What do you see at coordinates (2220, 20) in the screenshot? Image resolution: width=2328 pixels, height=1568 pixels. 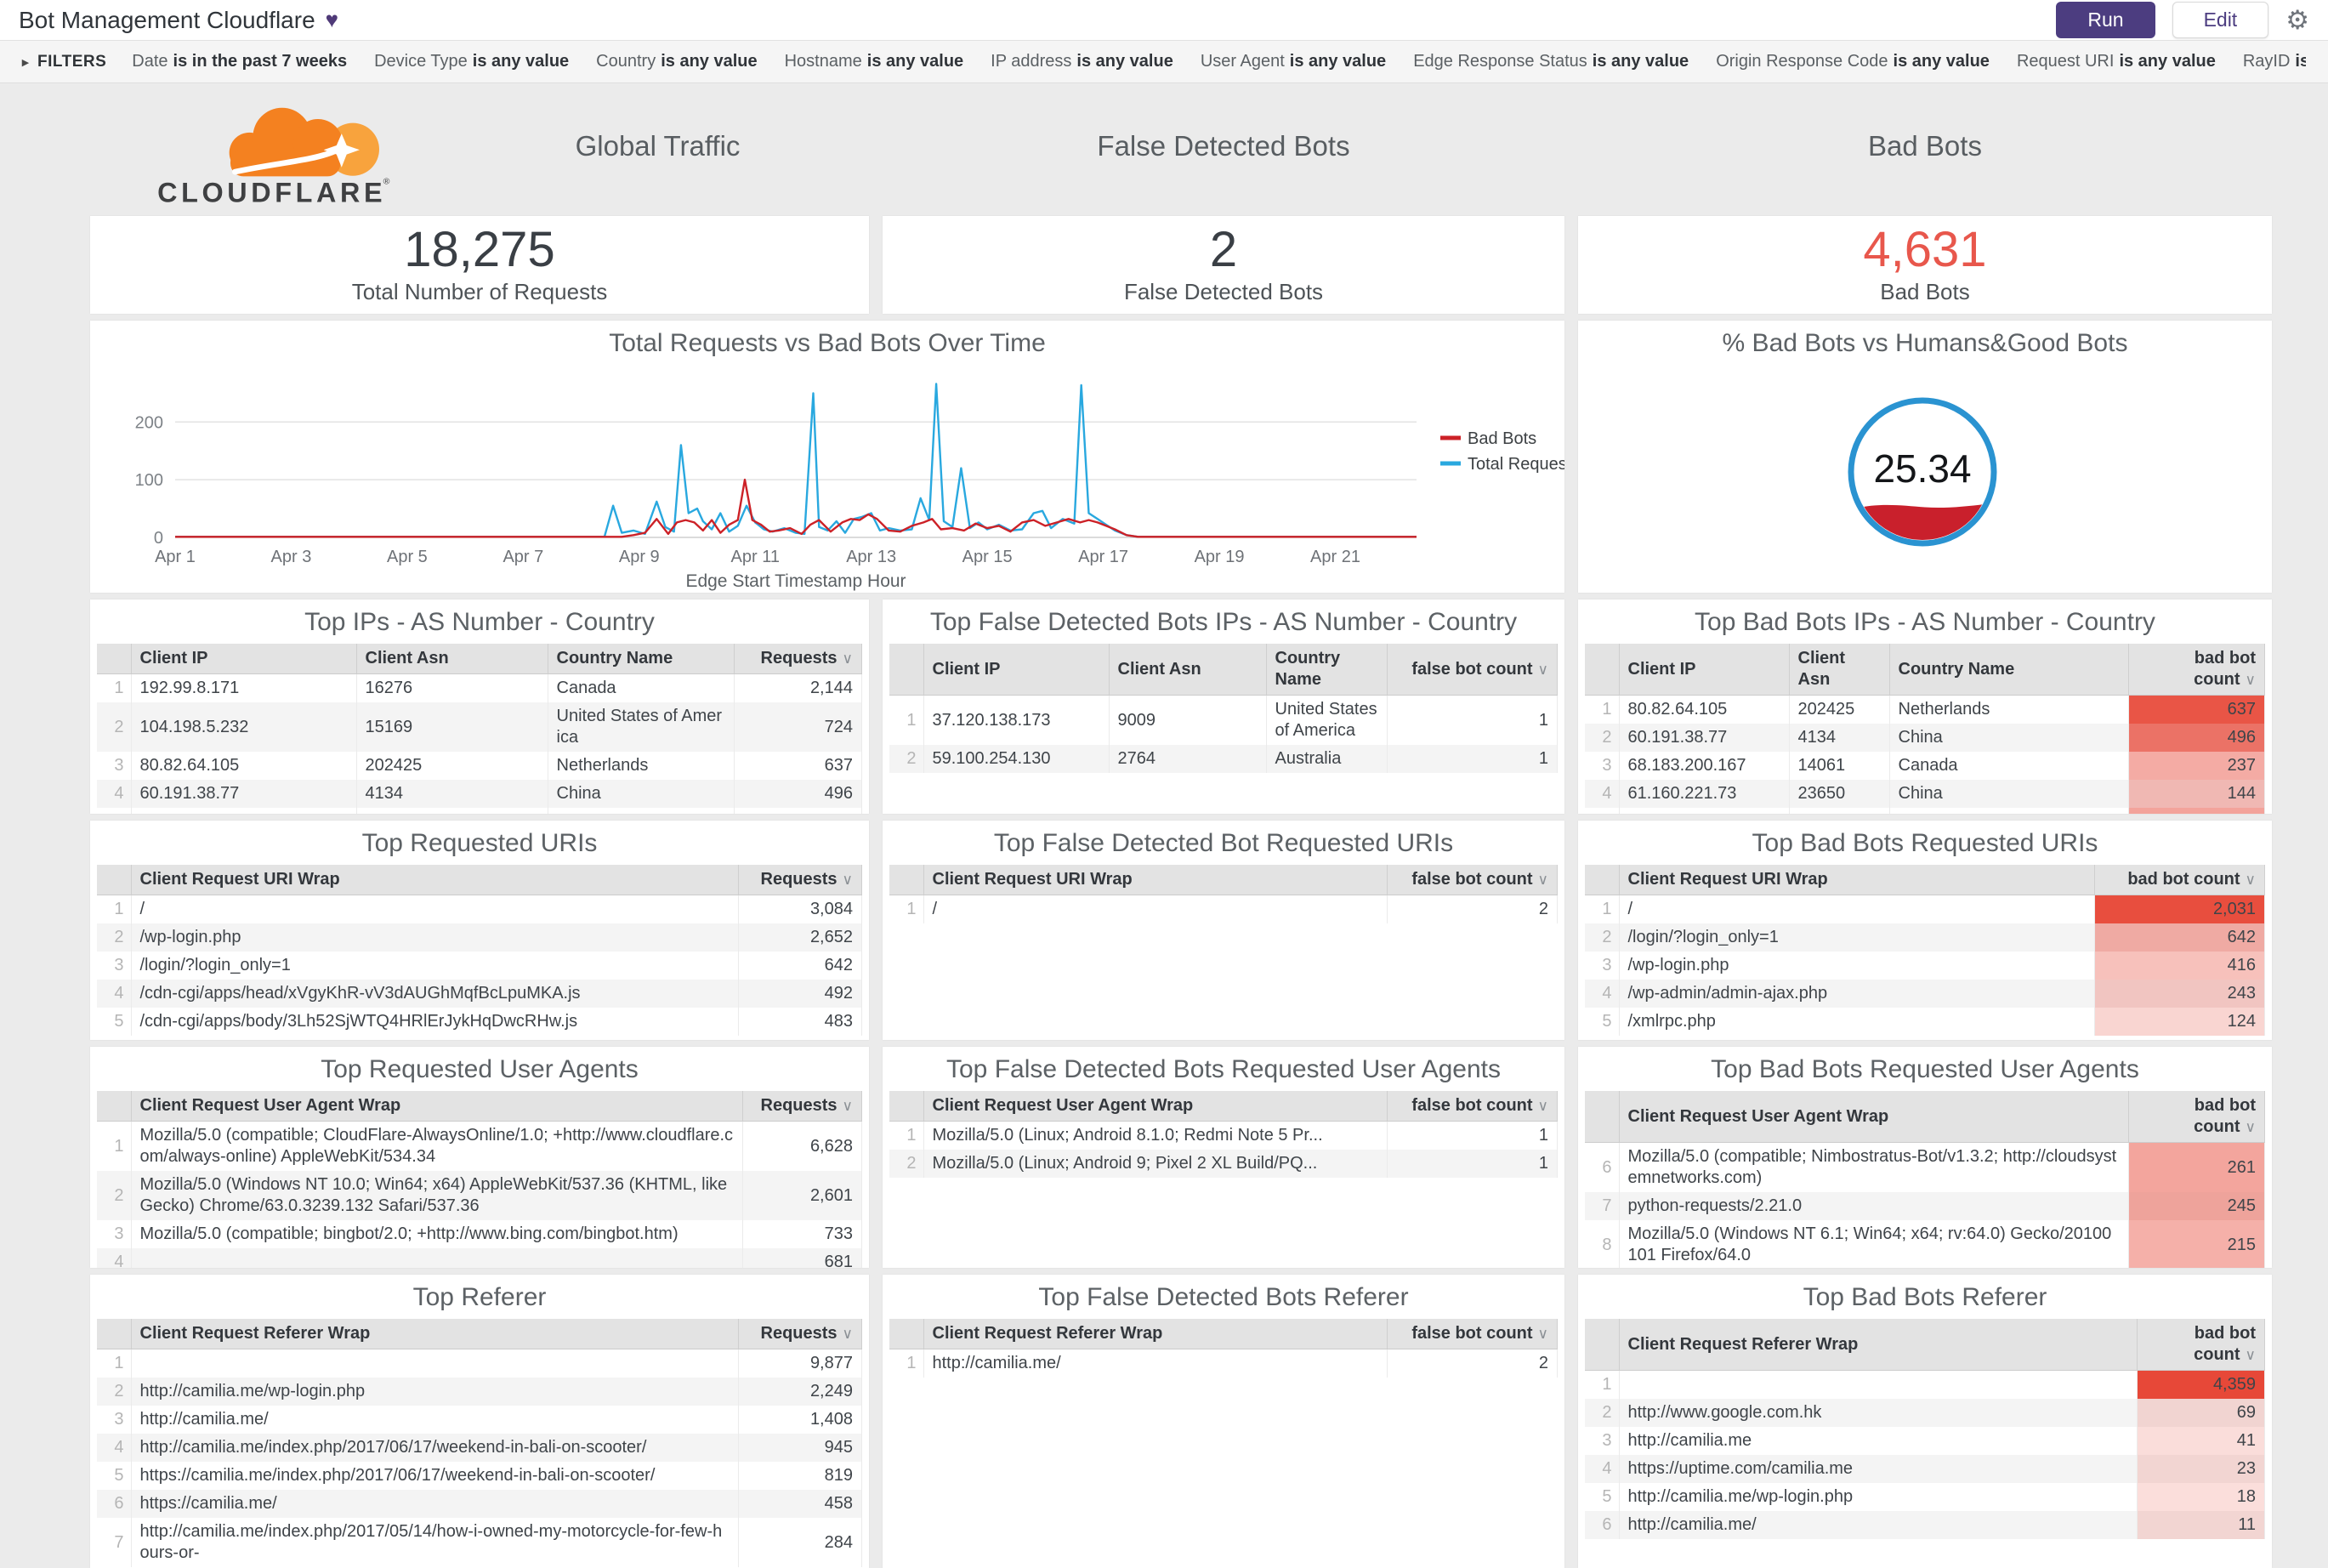 I see `edit-button: Edit` at bounding box center [2220, 20].